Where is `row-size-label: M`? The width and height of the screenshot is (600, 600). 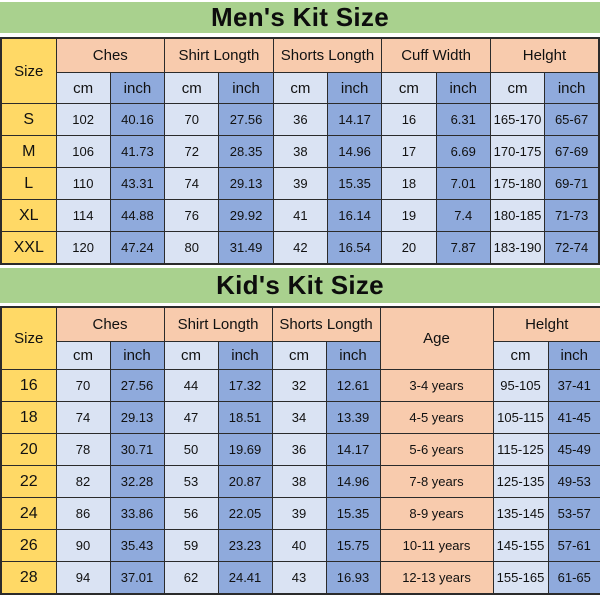
row-size-label: M is located at coordinates (28, 151).